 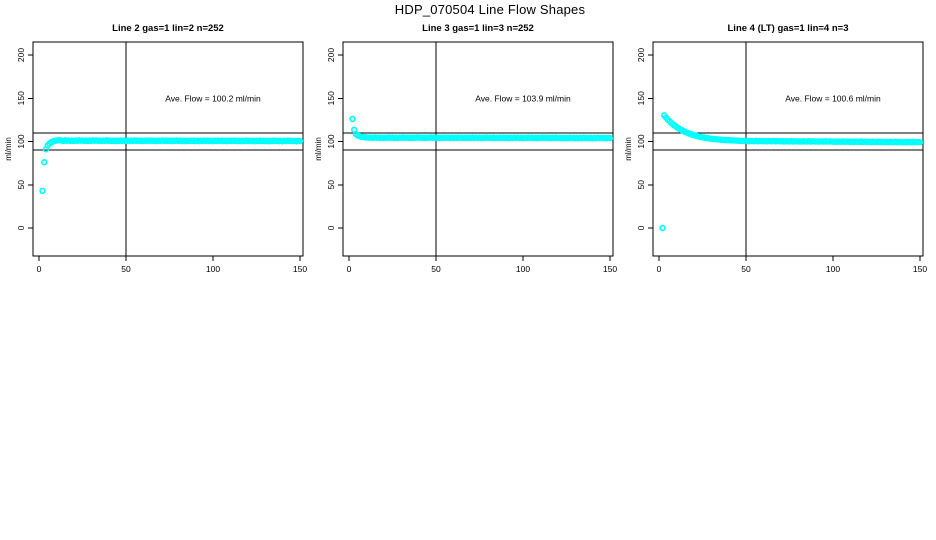 I want to click on panel-title: Line 3 gas=1 lin=3 n=252, so click(x=478, y=28).